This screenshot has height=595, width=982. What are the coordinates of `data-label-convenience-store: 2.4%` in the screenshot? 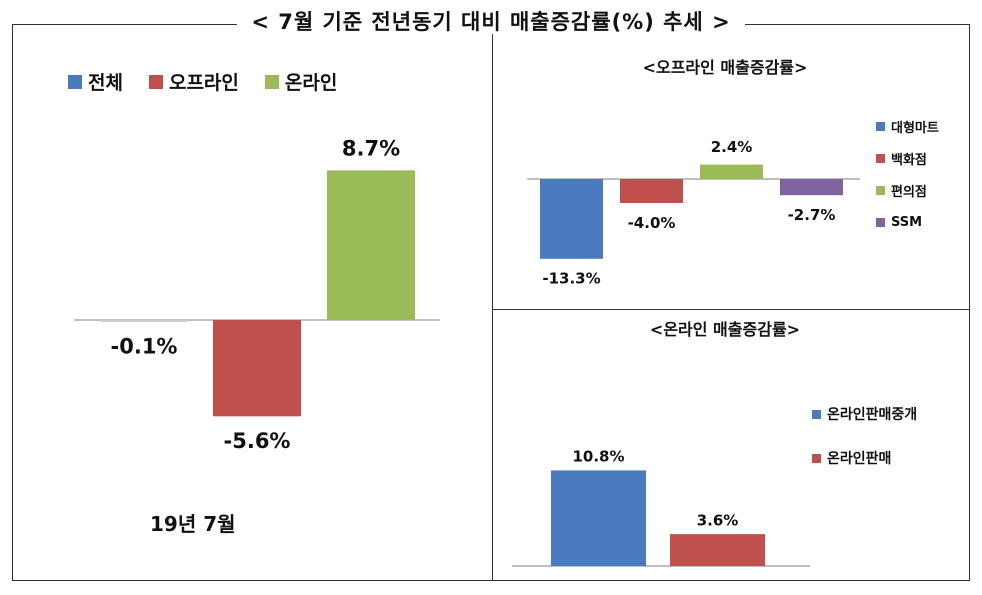 It's located at (732, 147).